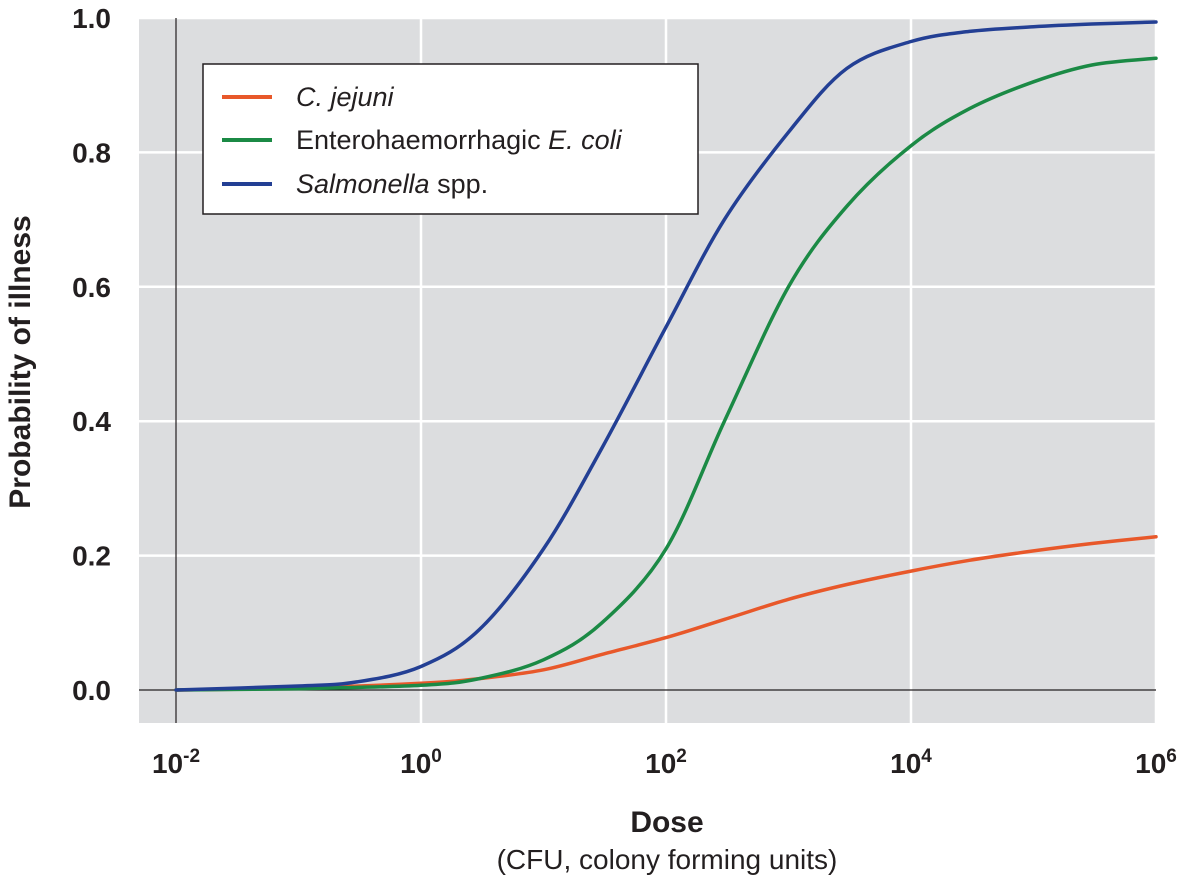 This screenshot has height=882, width=1180. I want to click on y-tick-label-3: 0.6, so click(91, 287).